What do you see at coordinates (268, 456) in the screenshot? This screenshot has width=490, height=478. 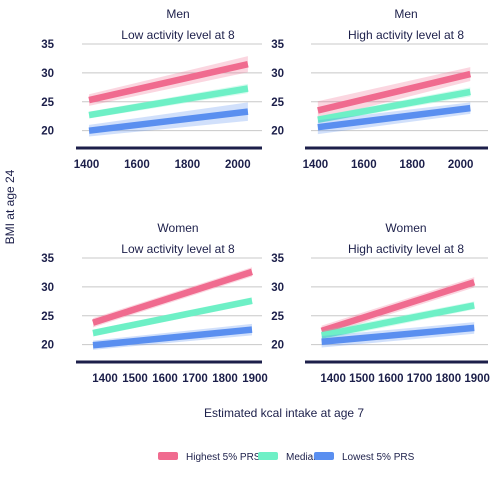 I see `legend-swatch-median` at bounding box center [268, 456].